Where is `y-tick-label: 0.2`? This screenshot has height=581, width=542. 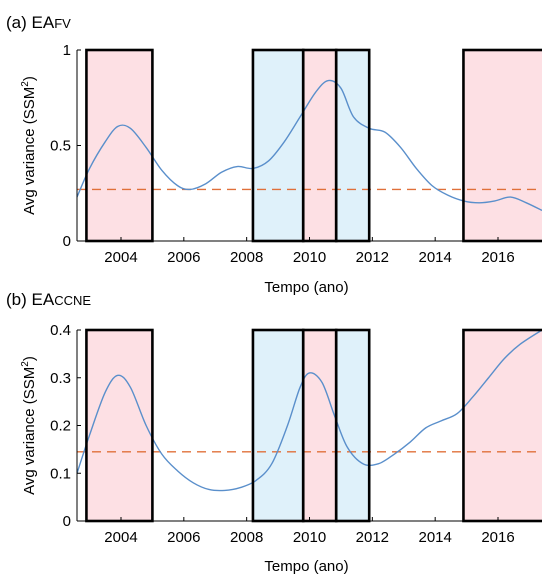
y-tick-label: 0.2 is located at coordinates (60, 426).